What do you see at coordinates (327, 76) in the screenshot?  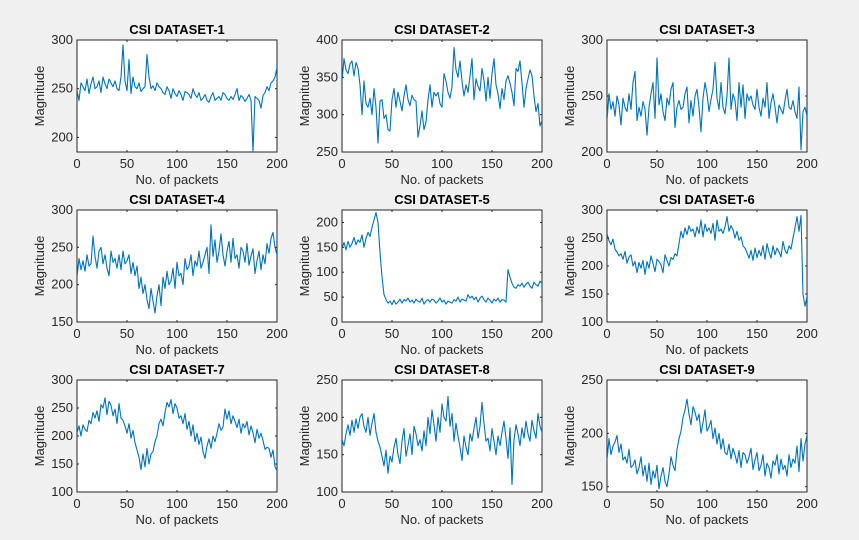 I see `y-tick-label-2-2: 350` at bounding box center [327, 76].